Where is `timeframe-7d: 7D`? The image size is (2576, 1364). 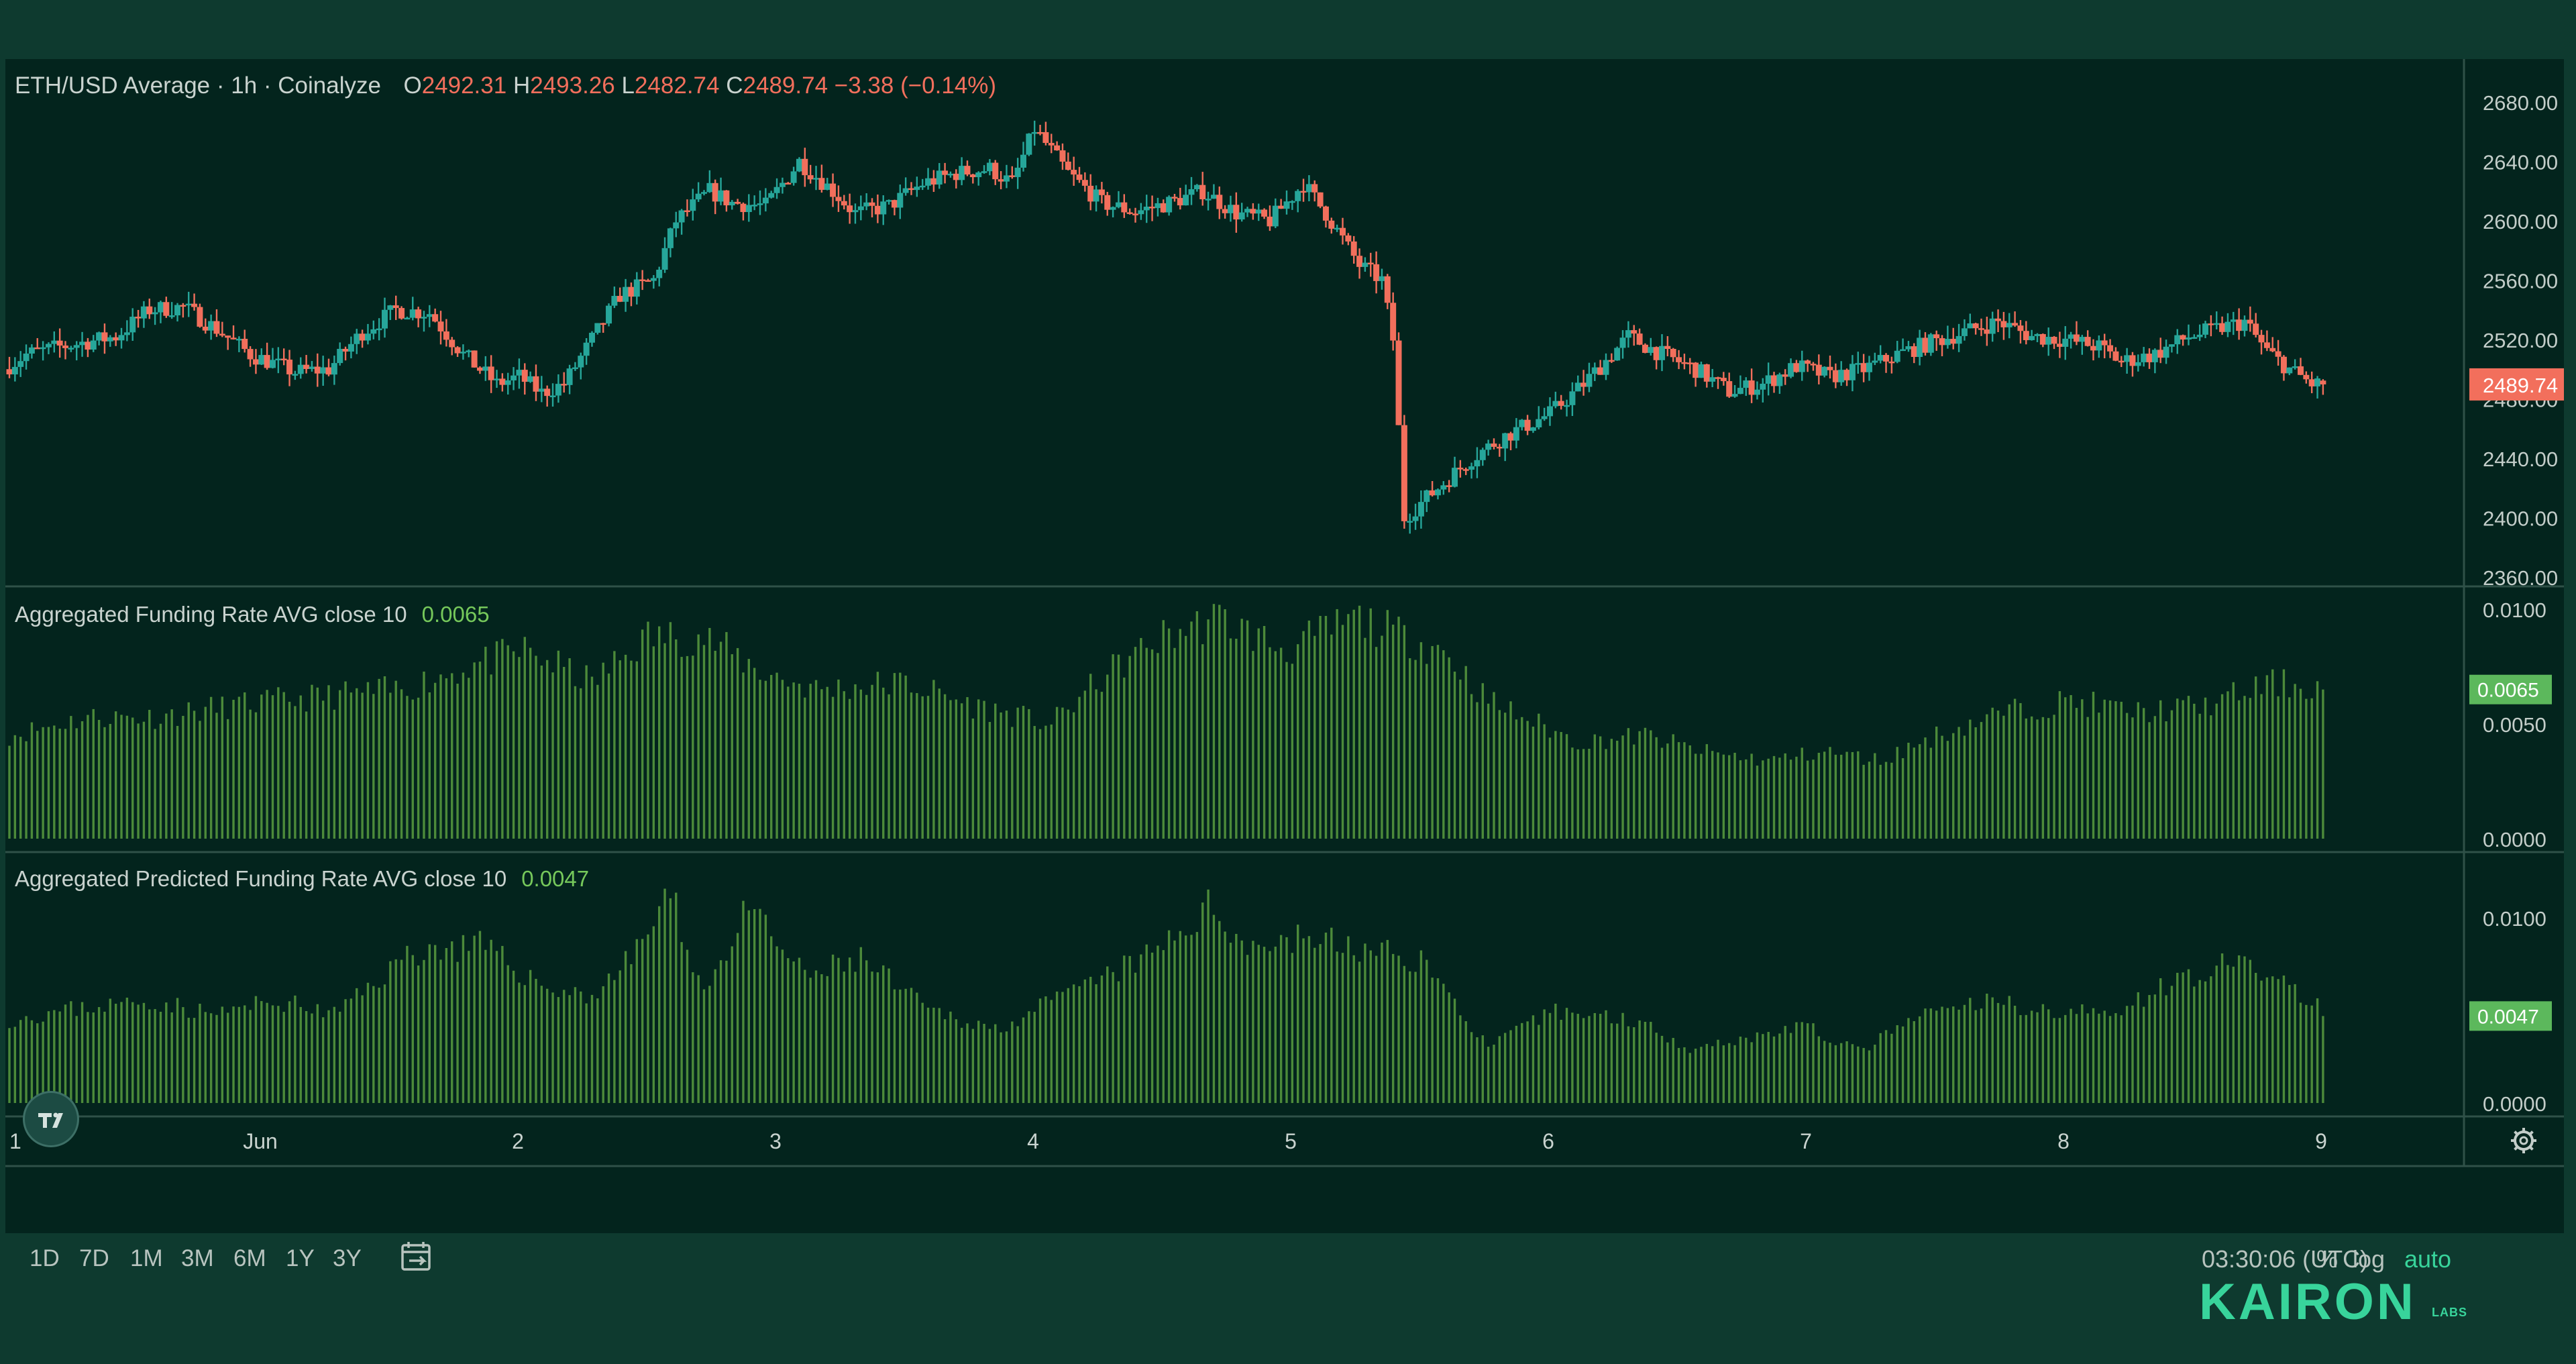 timeframe-7d: 7D is located at coordinates (94, 1258).